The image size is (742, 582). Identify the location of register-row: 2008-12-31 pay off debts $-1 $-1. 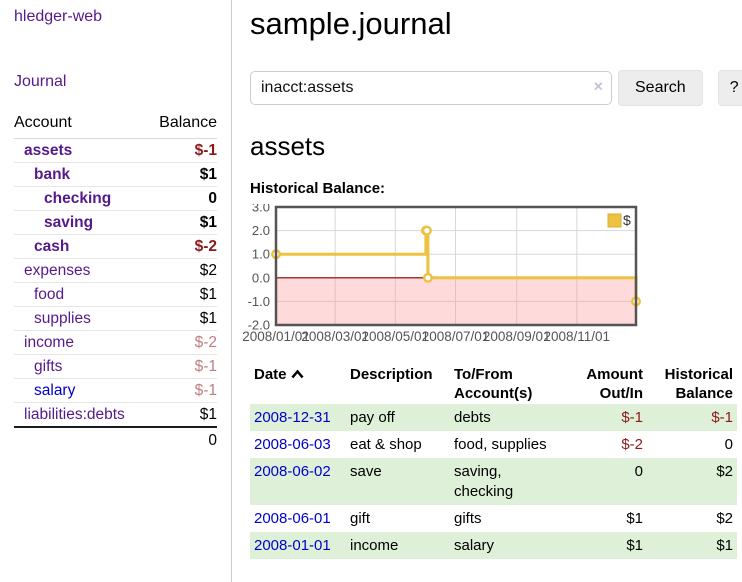
(493, 417).